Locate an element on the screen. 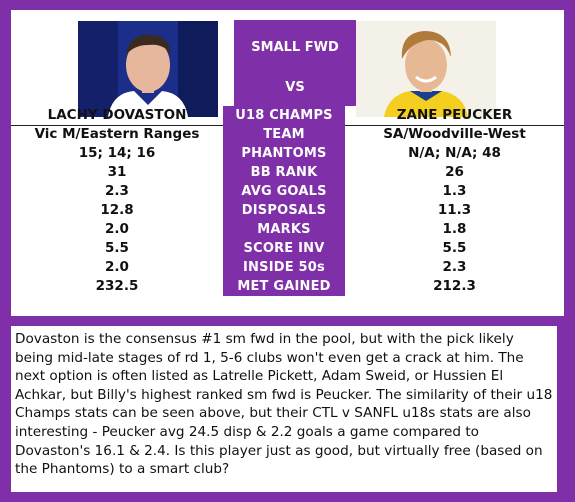 This screenshot has width=575, height=502. player-photo-peucker is located at coordinates (426, 69).